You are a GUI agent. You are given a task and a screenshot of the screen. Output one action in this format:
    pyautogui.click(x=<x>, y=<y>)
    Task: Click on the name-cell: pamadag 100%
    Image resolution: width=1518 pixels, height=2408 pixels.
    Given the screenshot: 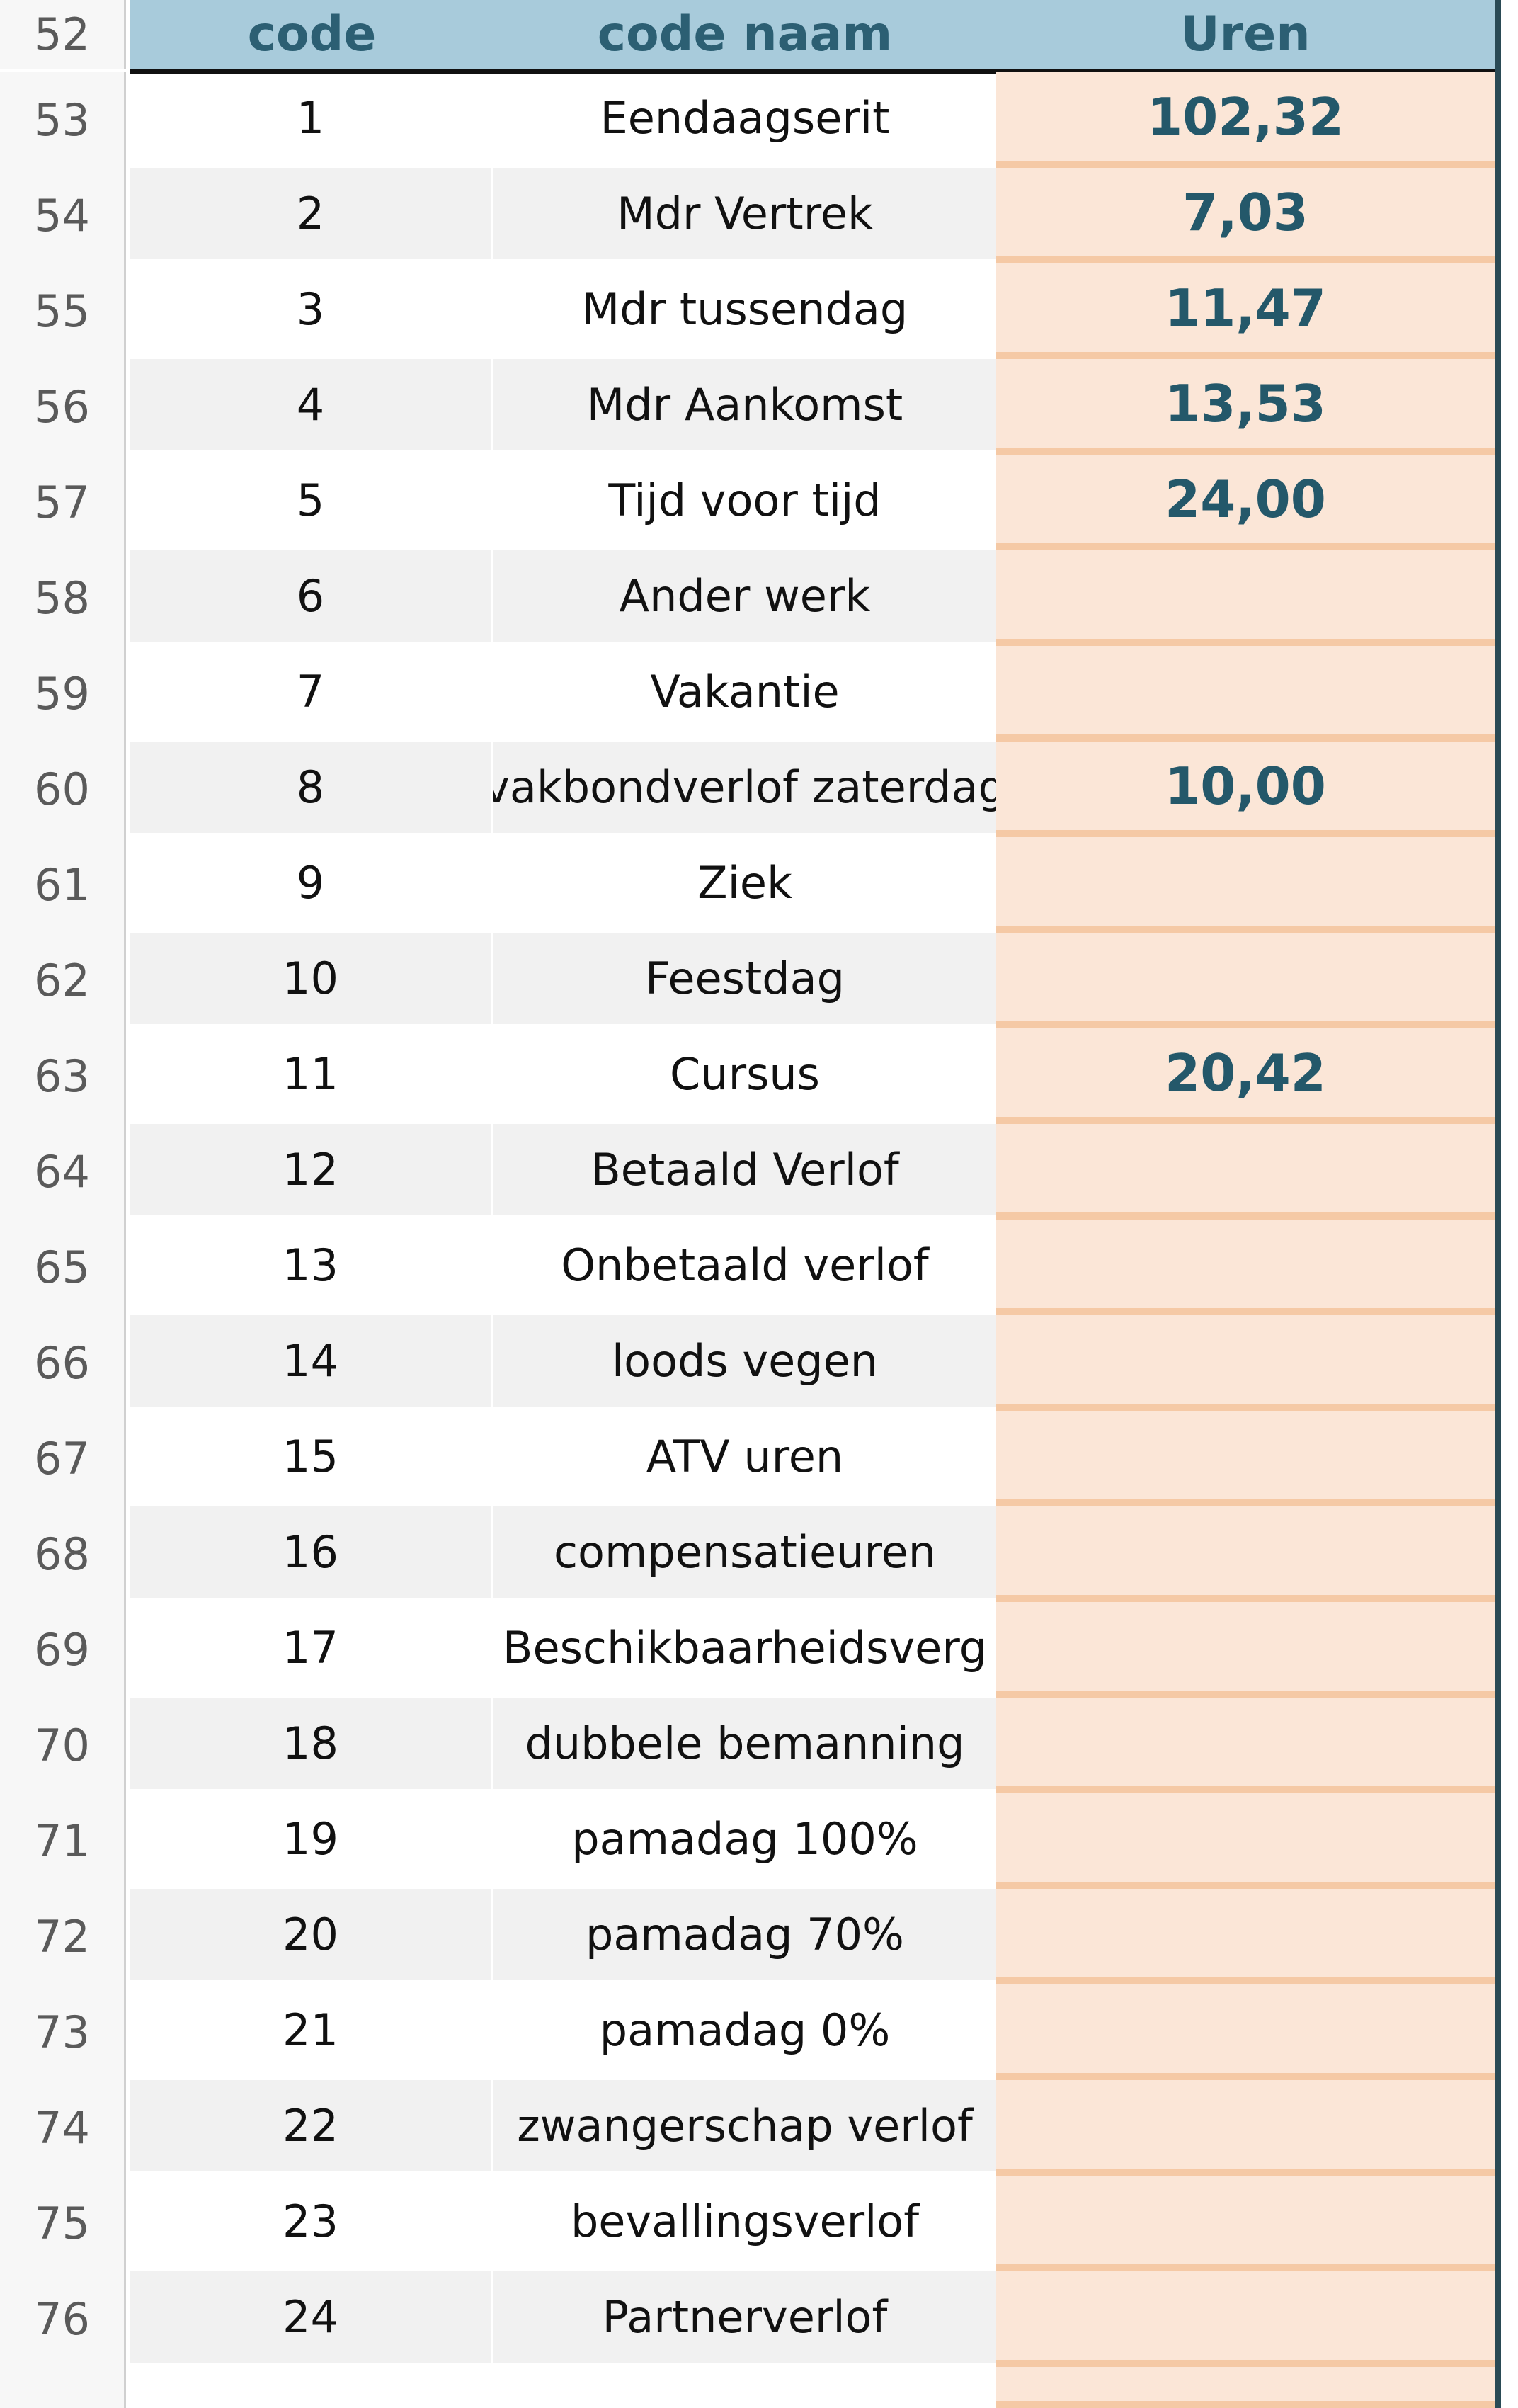 What is the action you would take?
    pyautogui.click(x=744, y=1839)
    